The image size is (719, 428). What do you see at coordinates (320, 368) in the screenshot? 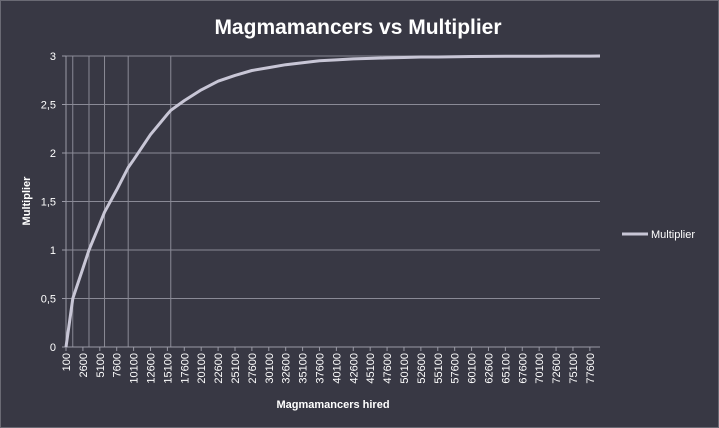
I see `x-tick-label: 37600` at bounding box center [320, 368].